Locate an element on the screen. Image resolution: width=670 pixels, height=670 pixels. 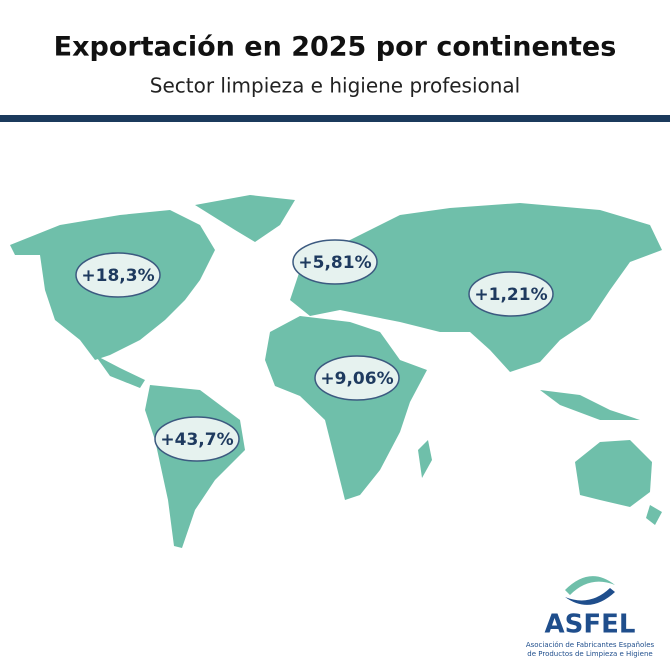
region-label: +9,06% is located at coordinates (356, 379).